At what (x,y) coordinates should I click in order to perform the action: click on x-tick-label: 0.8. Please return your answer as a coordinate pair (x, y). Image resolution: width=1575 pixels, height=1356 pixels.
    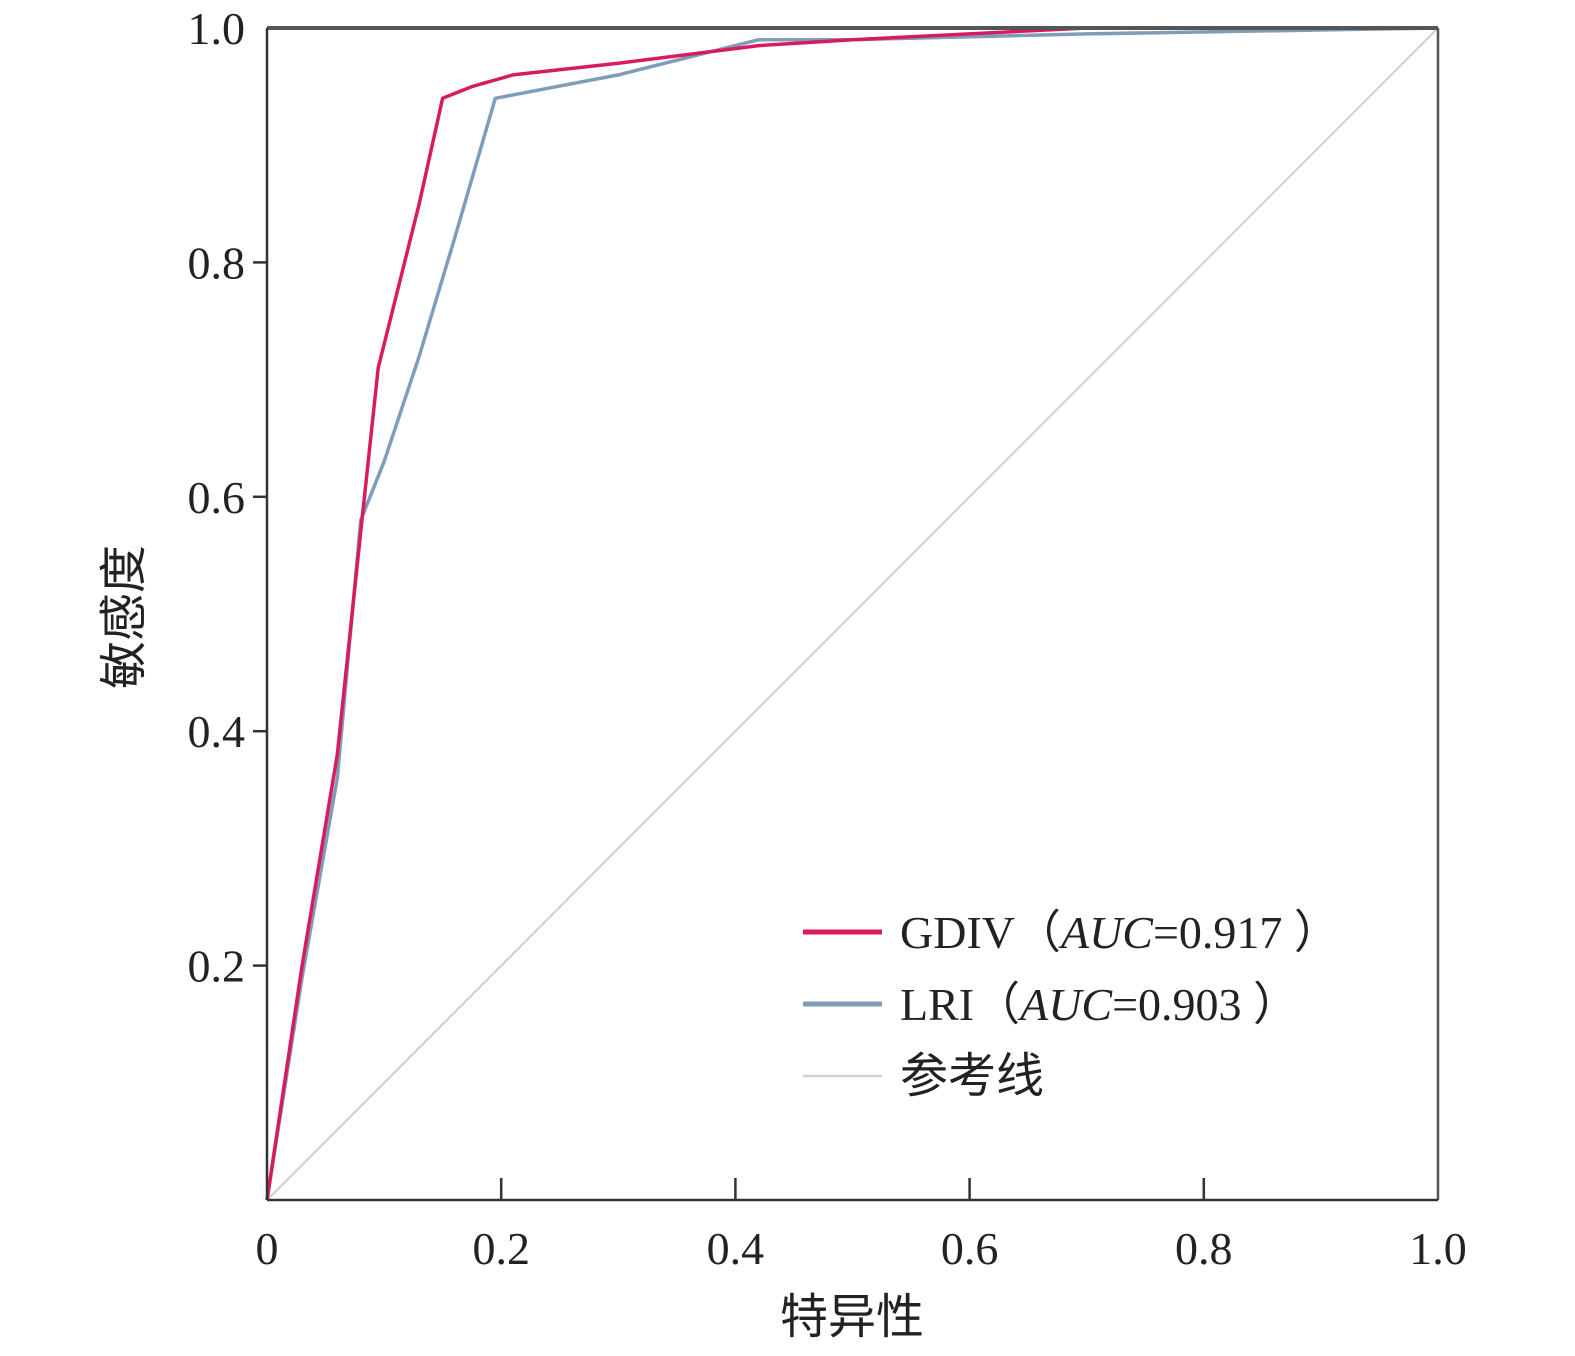
    Looking at the image, I should click on (1204, 1248).